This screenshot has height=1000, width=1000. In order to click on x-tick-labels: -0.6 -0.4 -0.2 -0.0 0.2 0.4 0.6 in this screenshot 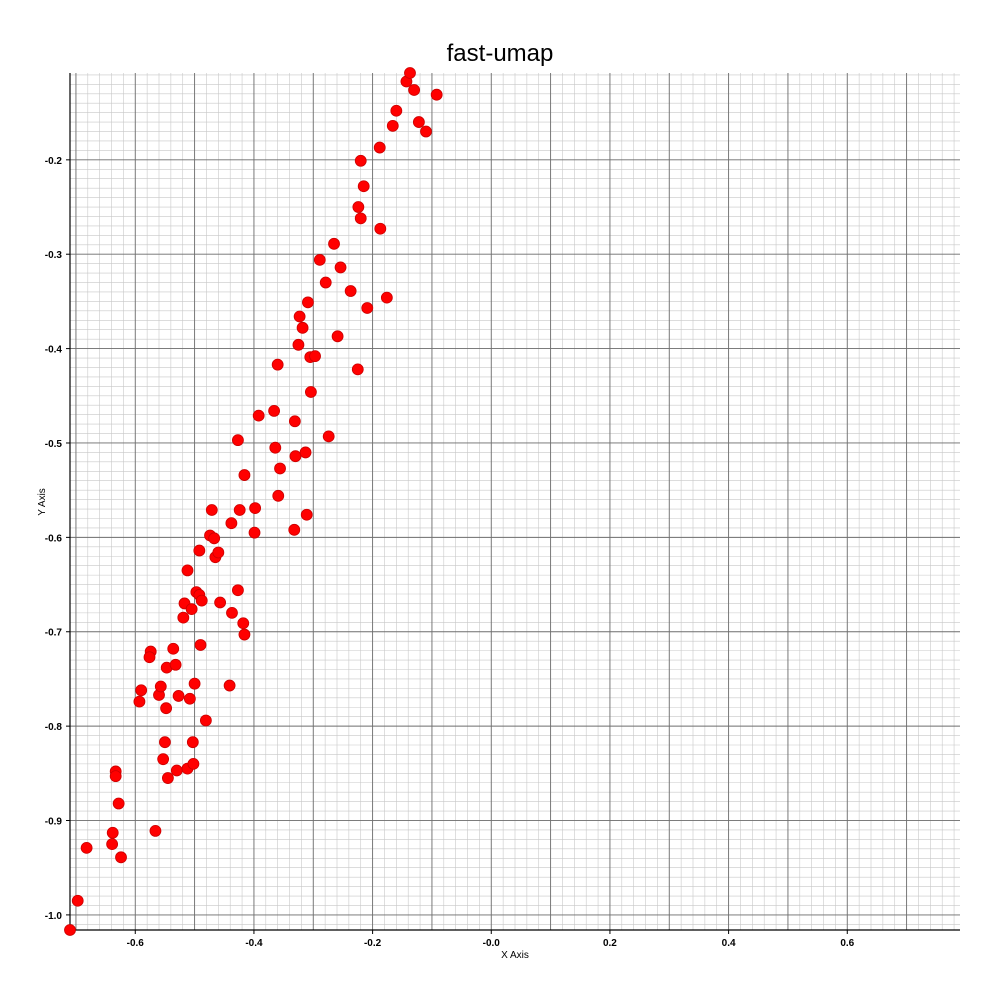, I will do `click(491, 939)`.